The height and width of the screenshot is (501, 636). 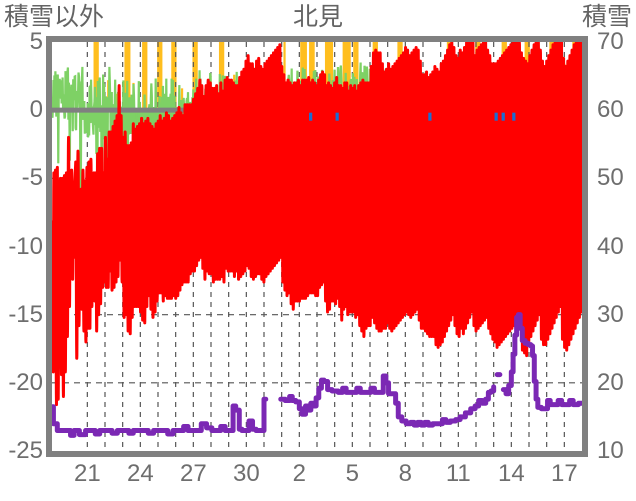 I want to click on y-left-tick: 5, so click(x=36, y=41).